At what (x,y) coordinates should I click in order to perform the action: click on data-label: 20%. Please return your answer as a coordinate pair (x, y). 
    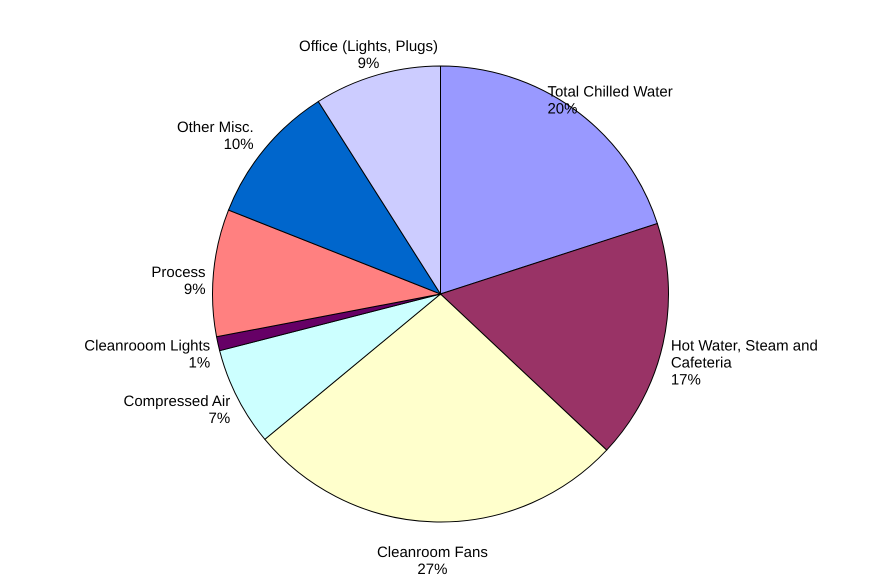
    Looking at the image, I should click on (562, 109).